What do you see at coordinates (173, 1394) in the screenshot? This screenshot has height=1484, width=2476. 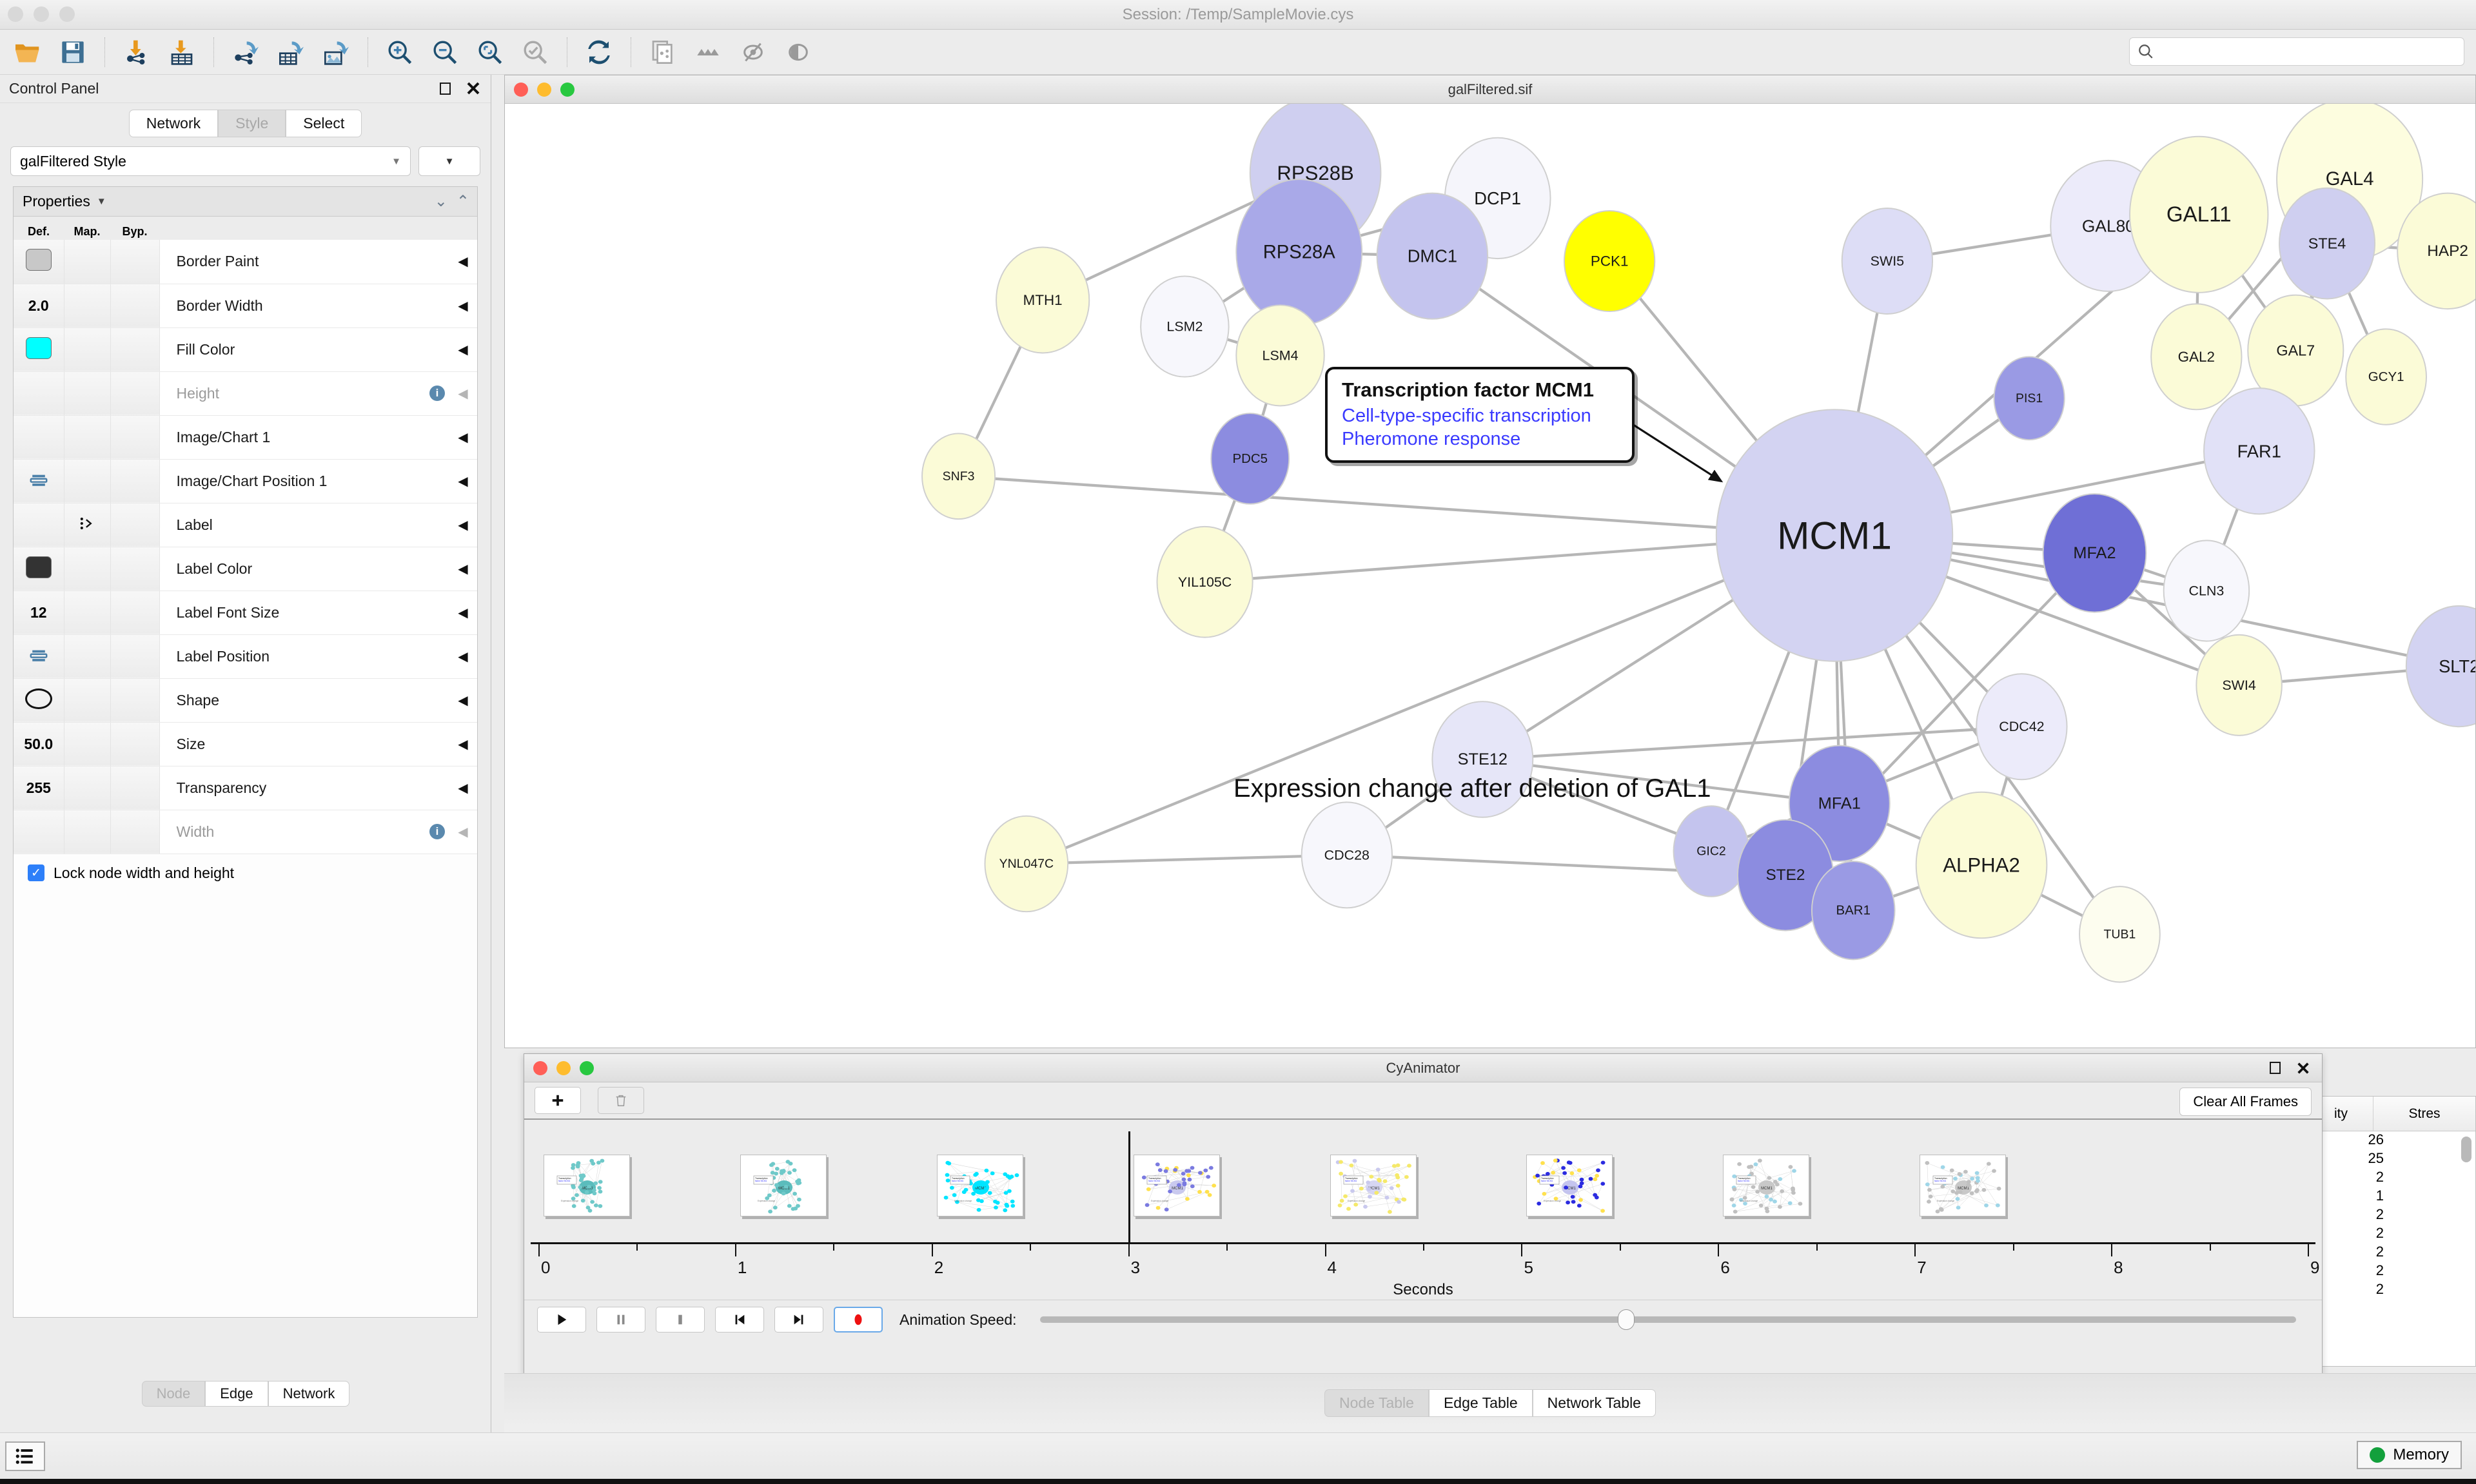 I see `tab-node: Node` at bounding box center [173, 1394].